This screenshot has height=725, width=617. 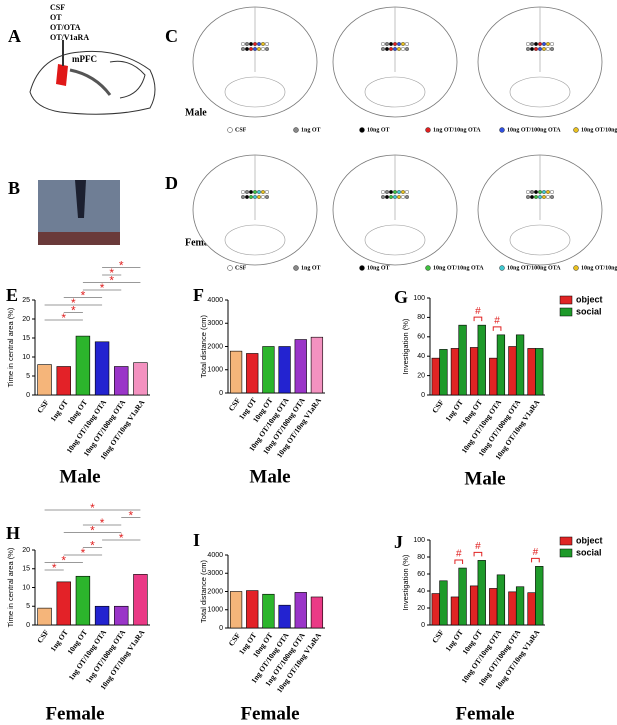 I want to click on y-tick-label: 60, so click(x=421, y=337).